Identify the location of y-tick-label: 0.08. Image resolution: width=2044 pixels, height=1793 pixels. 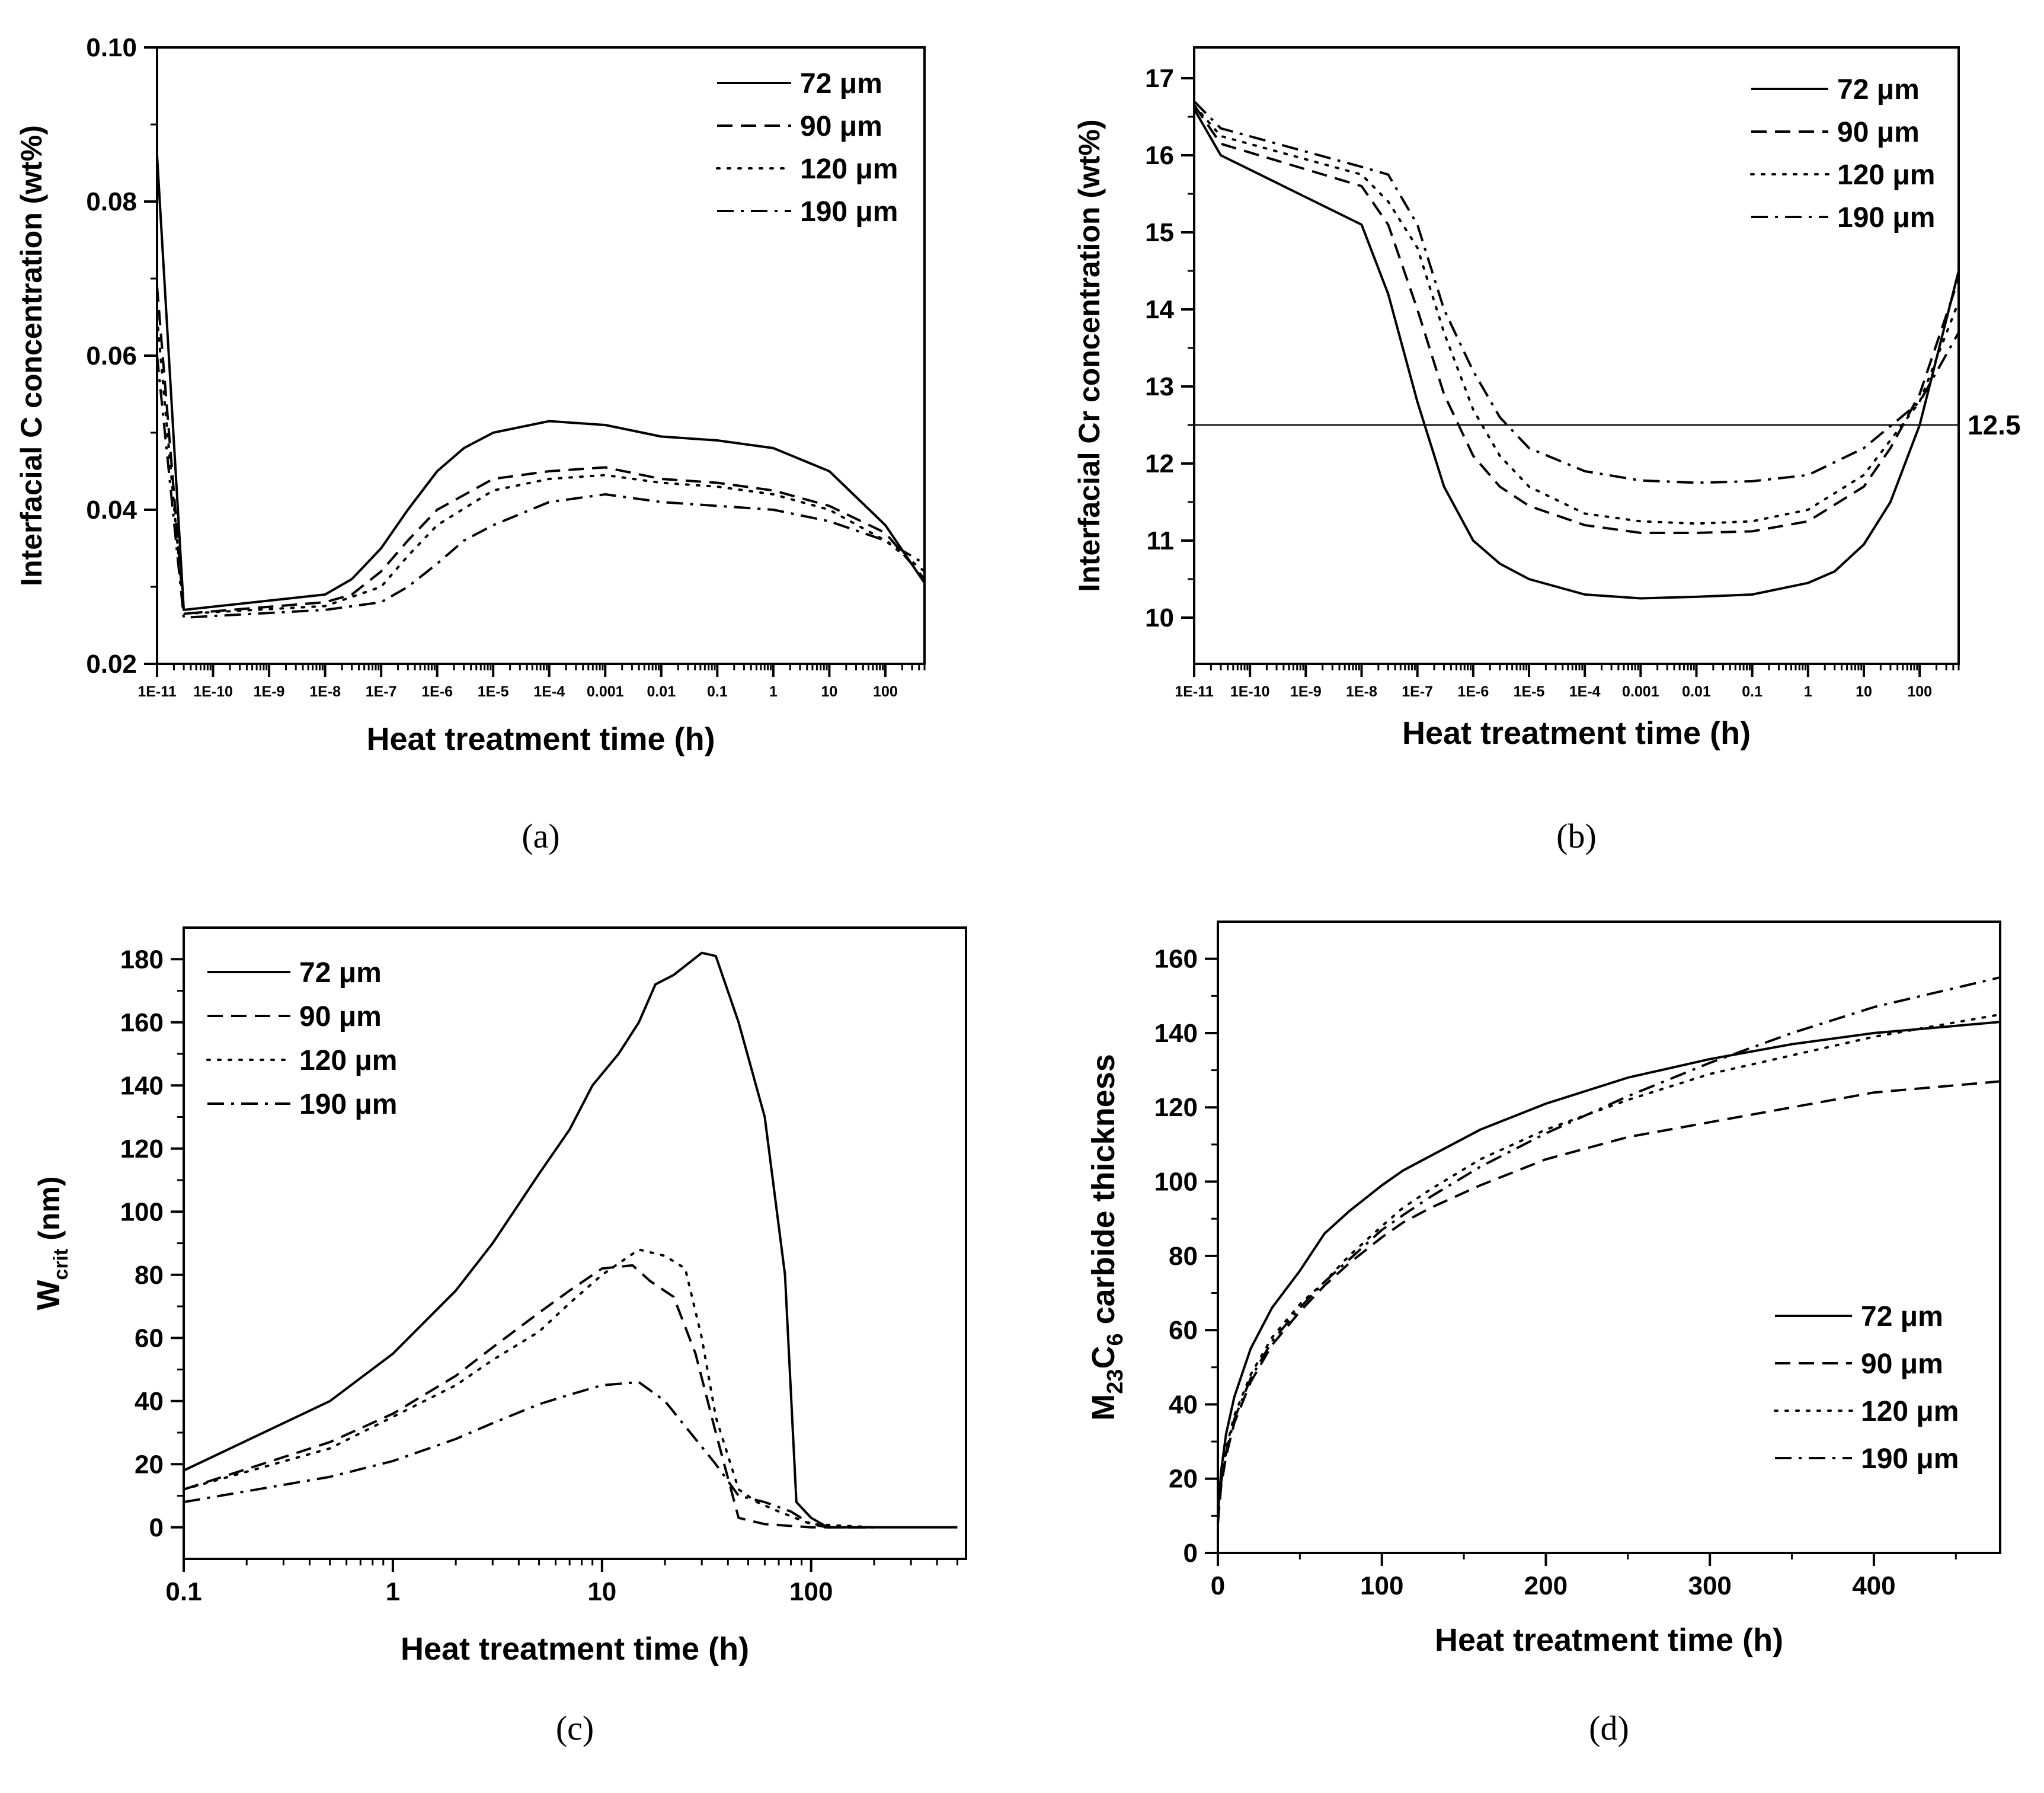
(112, 201).